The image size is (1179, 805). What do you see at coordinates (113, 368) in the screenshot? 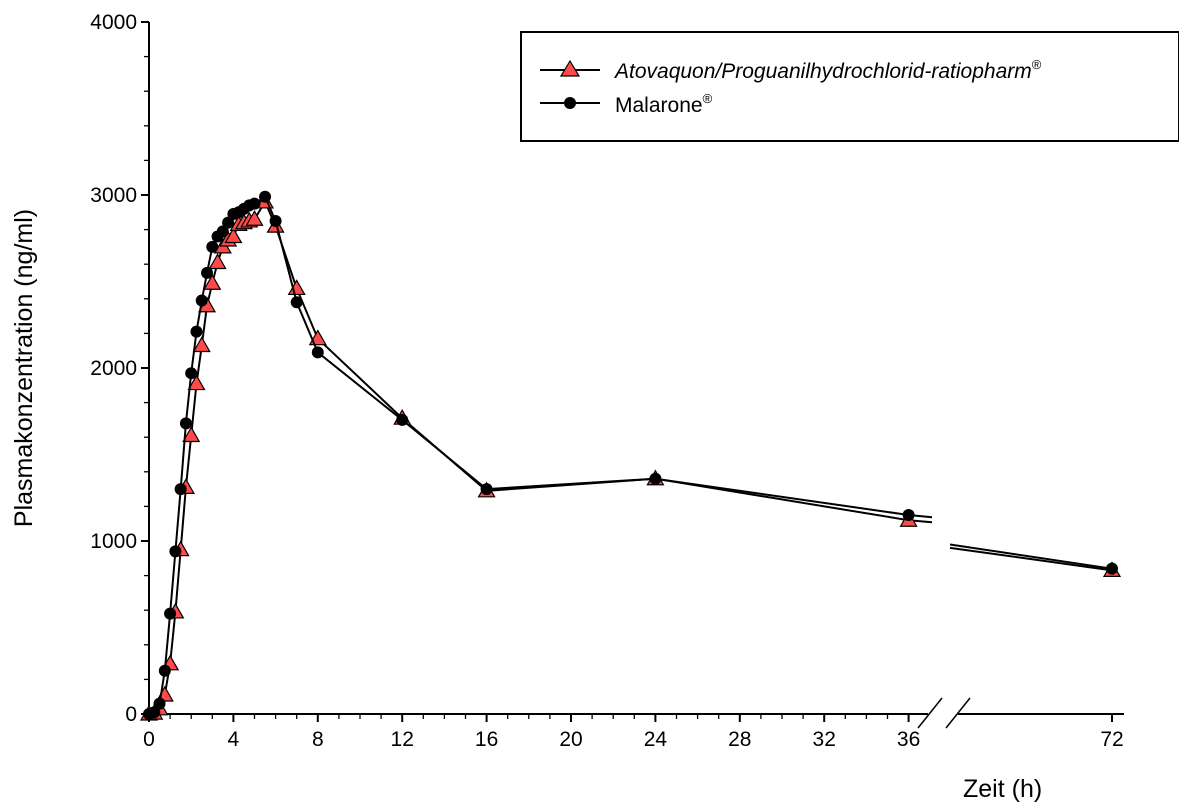
I see `y-tick-label: 2000` at bounding box center [113, 368].